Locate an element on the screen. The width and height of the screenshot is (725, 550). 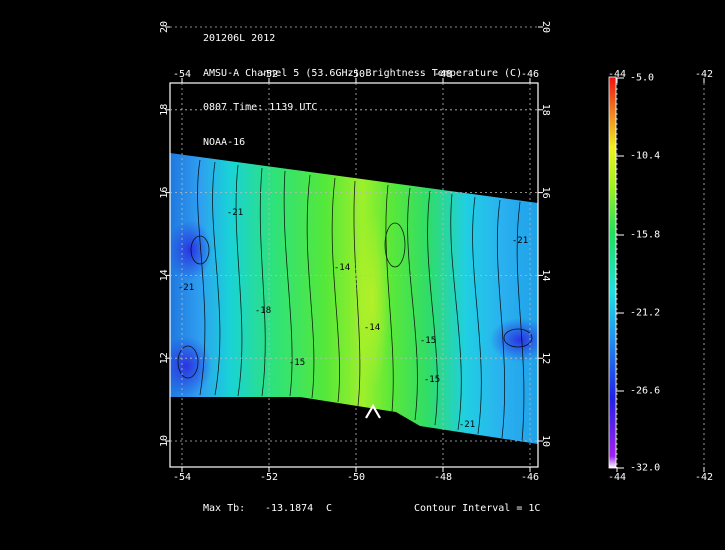
satellite-line: NOAA-16 is located at coordinates (224, 142).